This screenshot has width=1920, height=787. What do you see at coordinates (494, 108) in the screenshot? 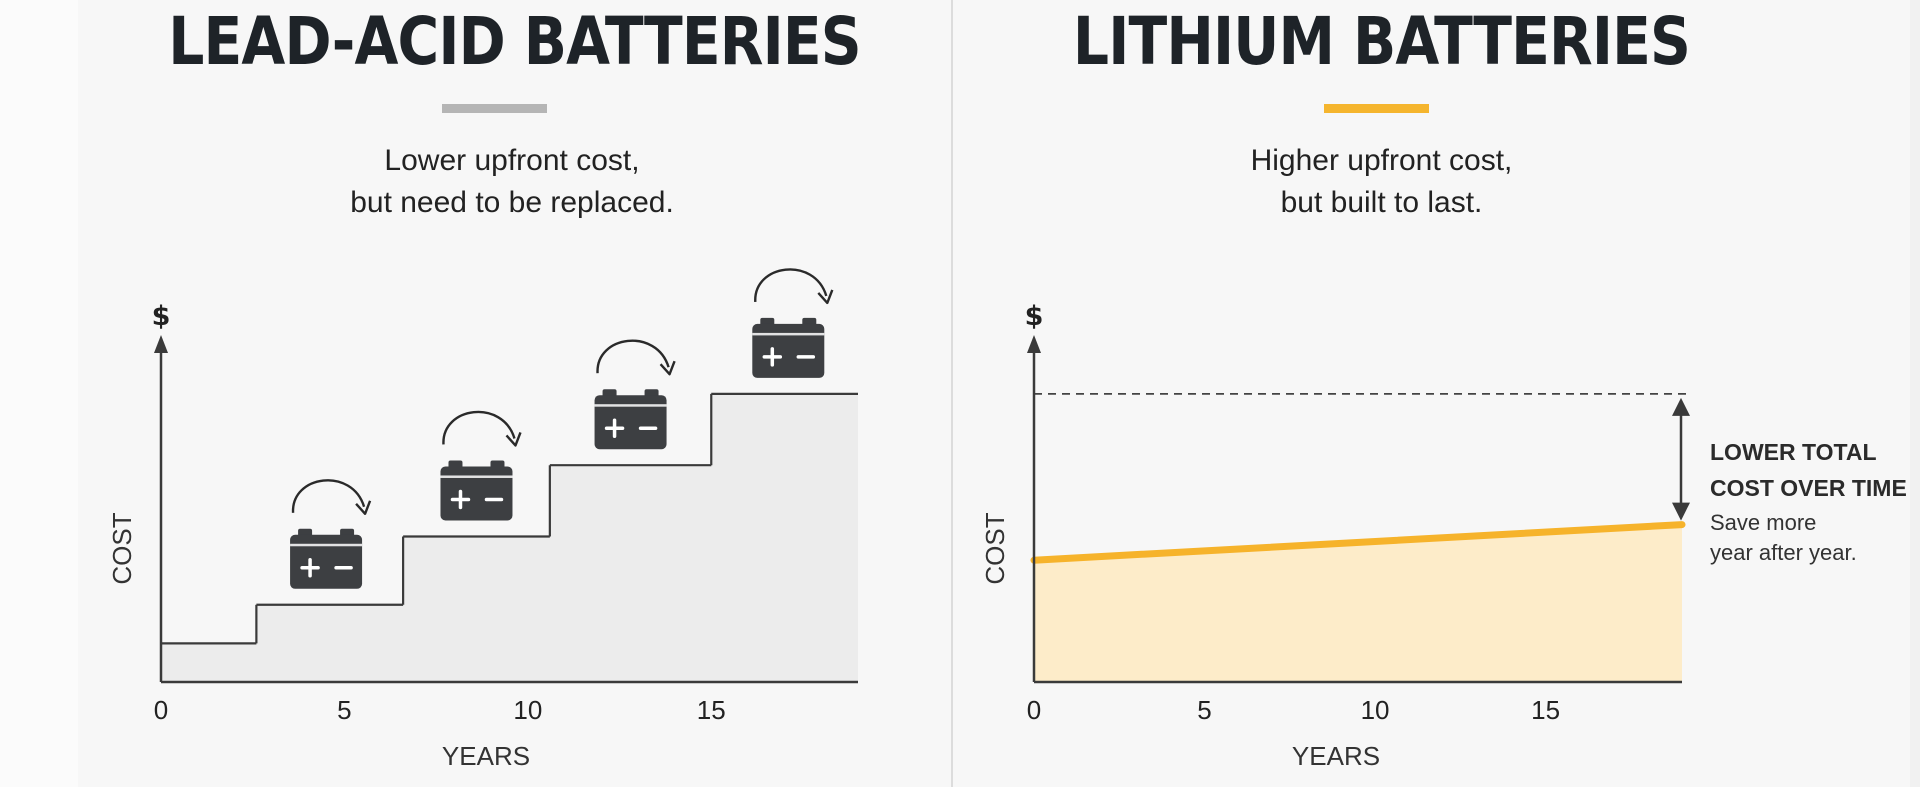
I see `lead-acid-title-rule` at bounding box center [494, 108].